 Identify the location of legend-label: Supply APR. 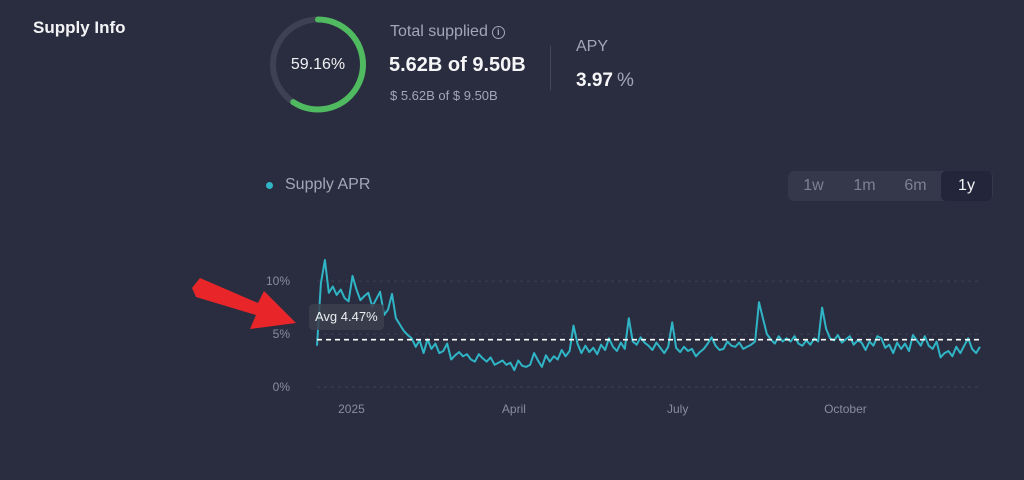
(328, 184).